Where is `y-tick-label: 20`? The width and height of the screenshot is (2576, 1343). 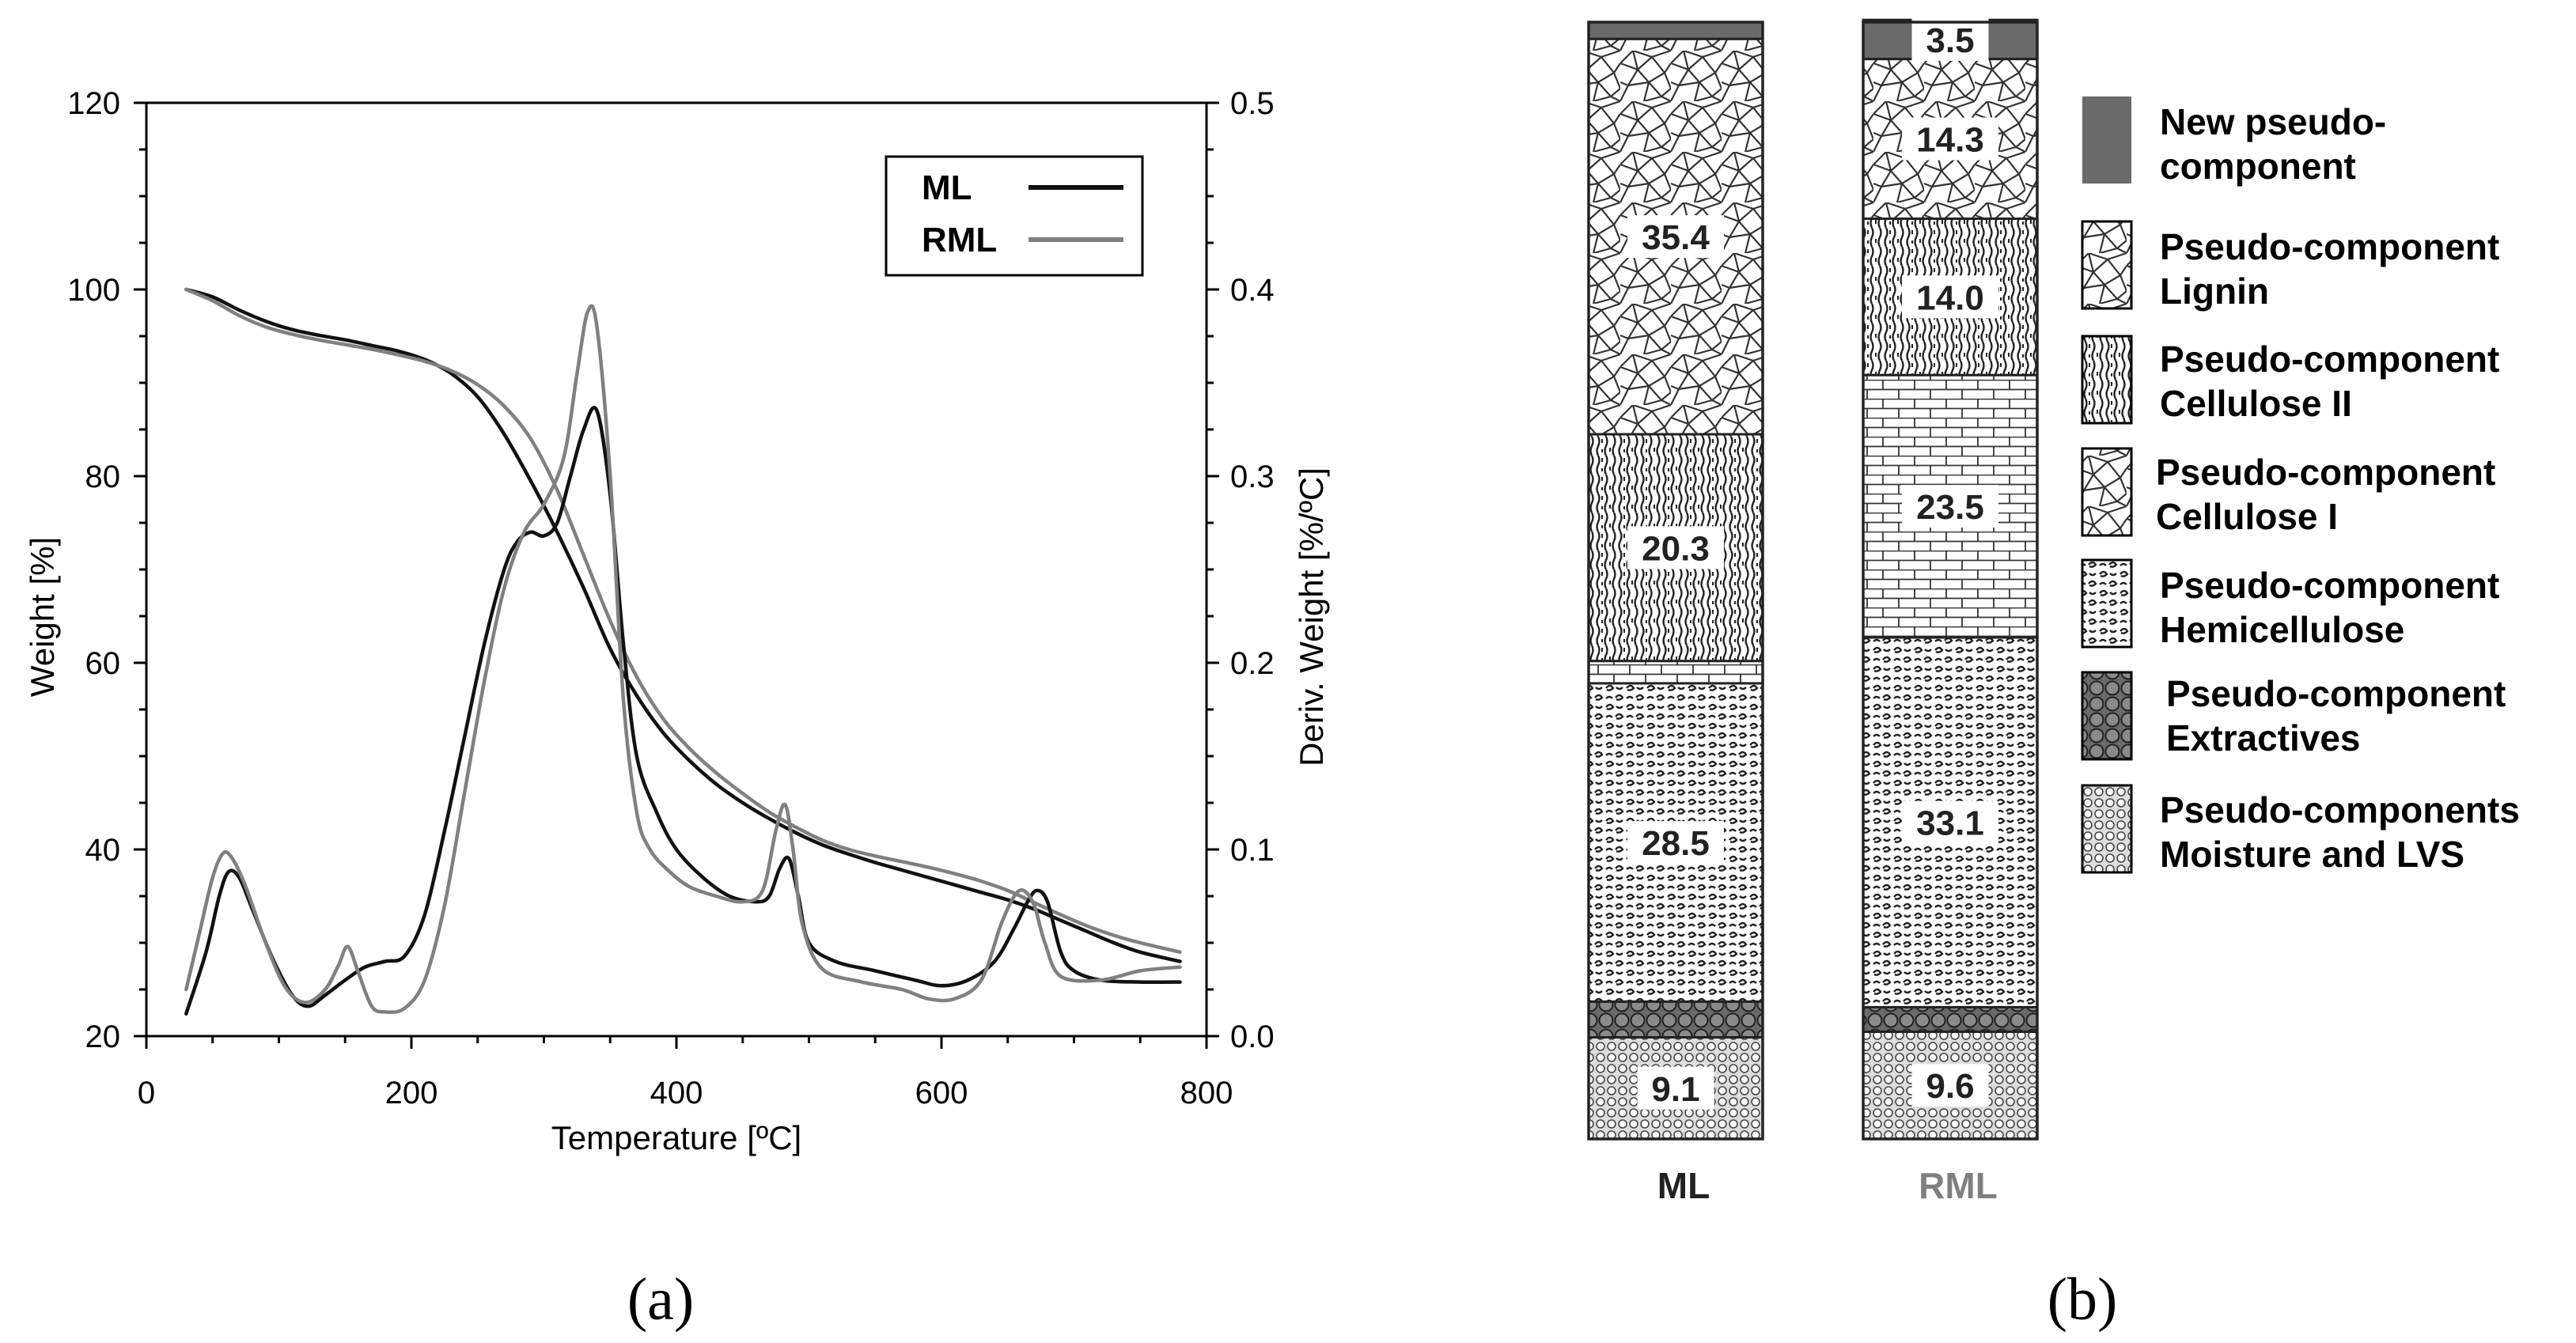
y-tick-label: 20 is located at coordinates (103, 1037).